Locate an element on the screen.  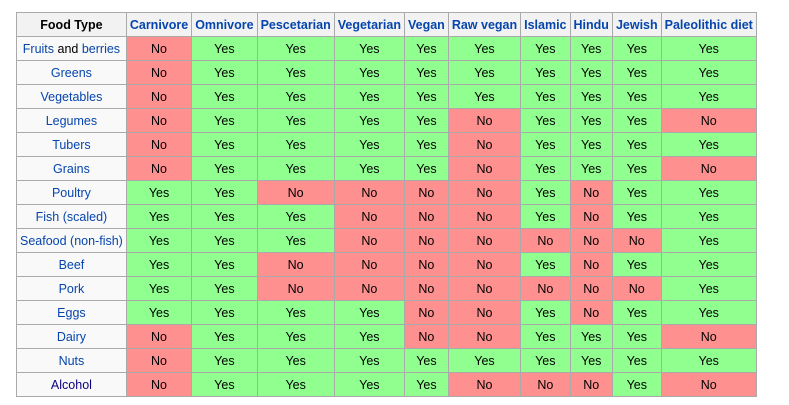
food-type-cell: Beef is located at coordinates (71, 264).